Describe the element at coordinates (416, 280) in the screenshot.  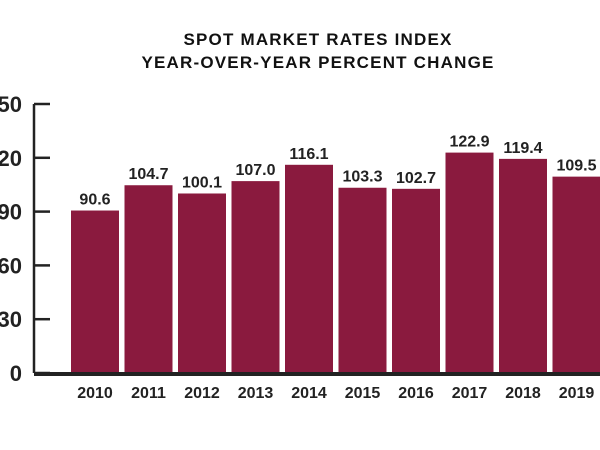
I see `bar-2016` at that location.